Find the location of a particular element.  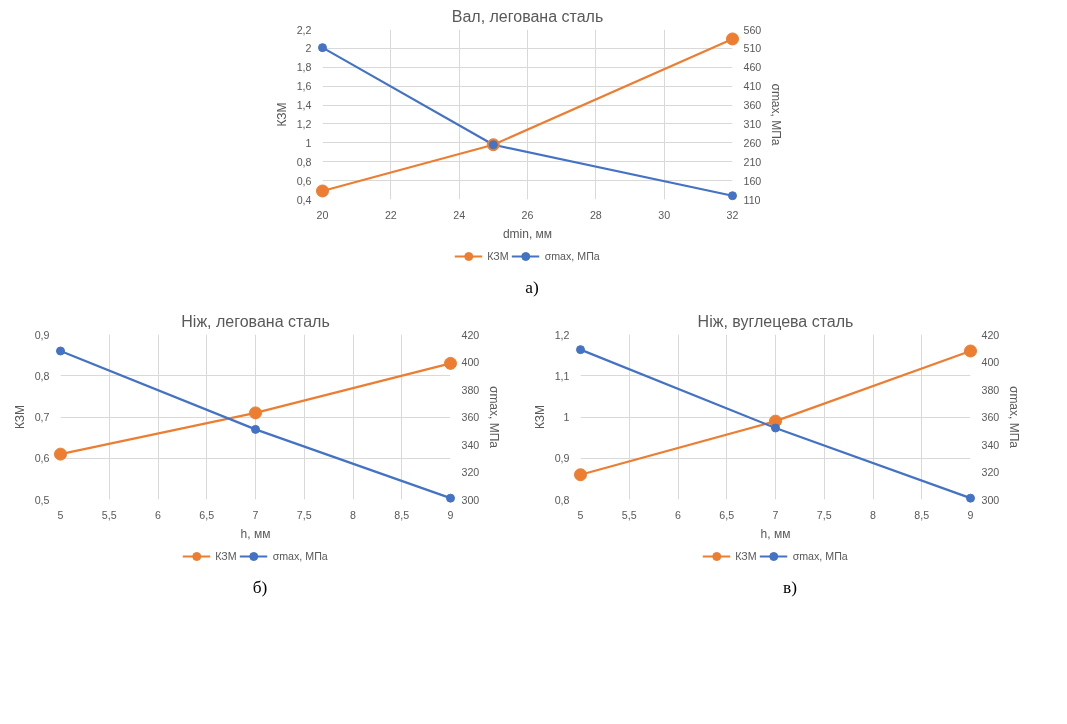

y2-tick-label: 210 is located at coordinates (752, 161).